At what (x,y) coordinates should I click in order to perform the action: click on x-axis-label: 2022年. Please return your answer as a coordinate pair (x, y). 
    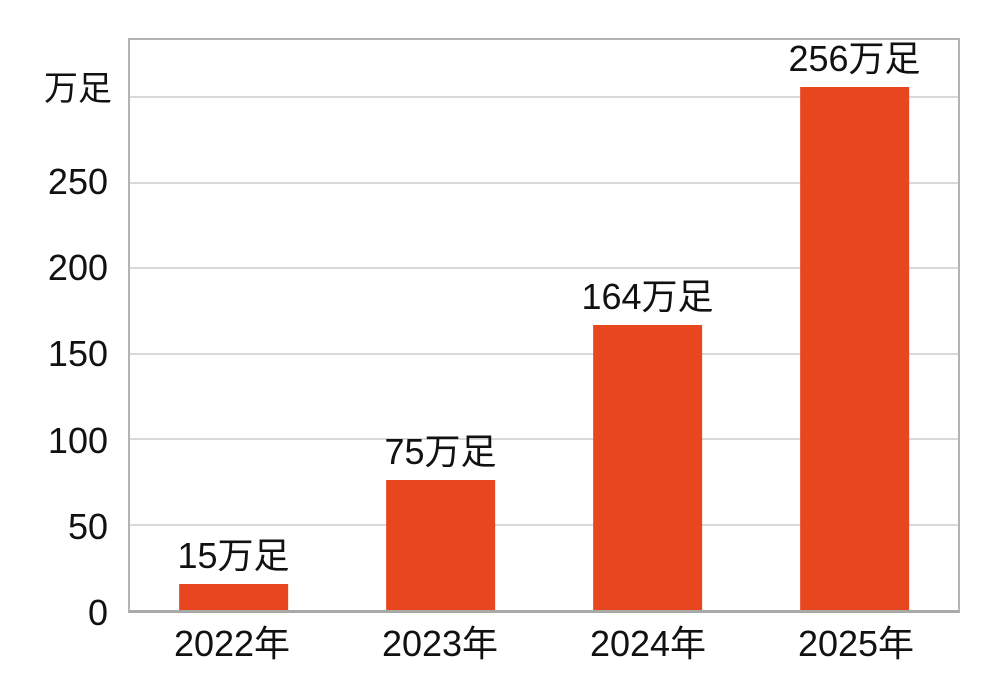
    Looking at the image, I should click on (232, 643).